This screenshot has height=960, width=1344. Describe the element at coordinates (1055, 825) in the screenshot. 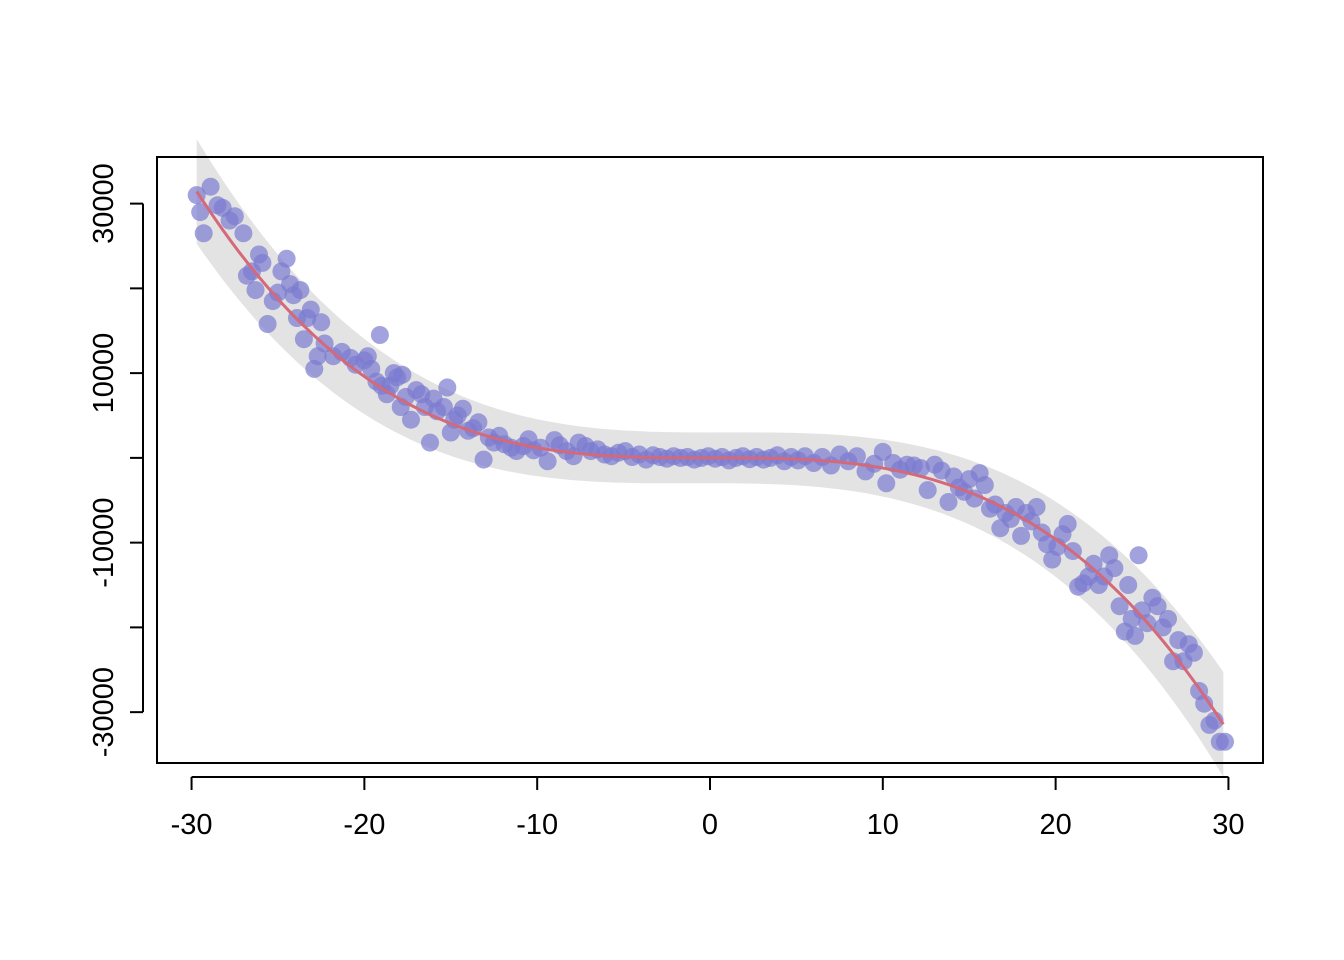

I see `x-tick-label: 20` at that location.